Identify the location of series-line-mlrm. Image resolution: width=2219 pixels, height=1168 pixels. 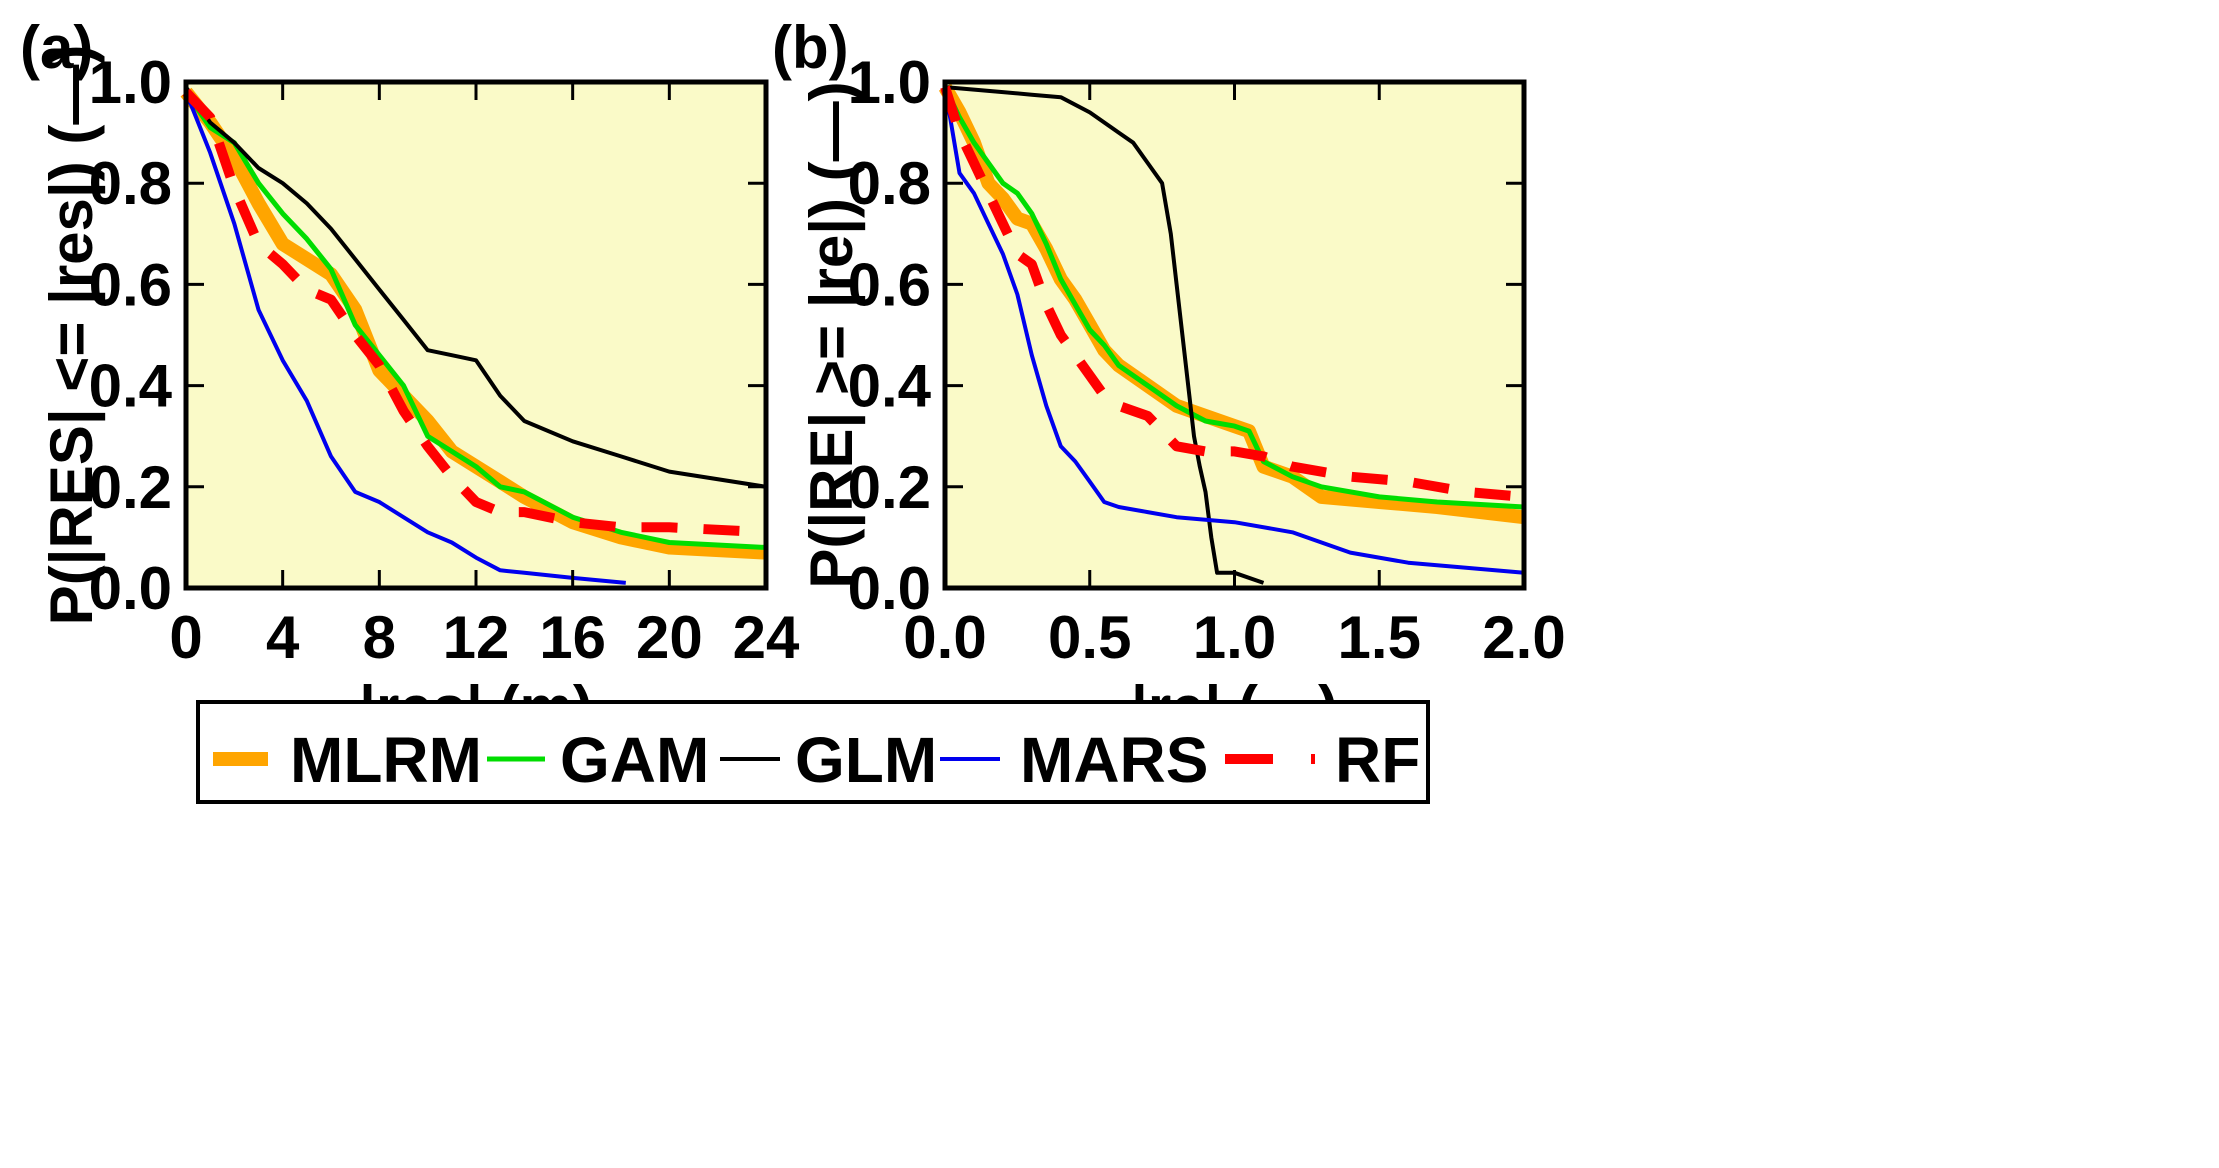
(476, 322).